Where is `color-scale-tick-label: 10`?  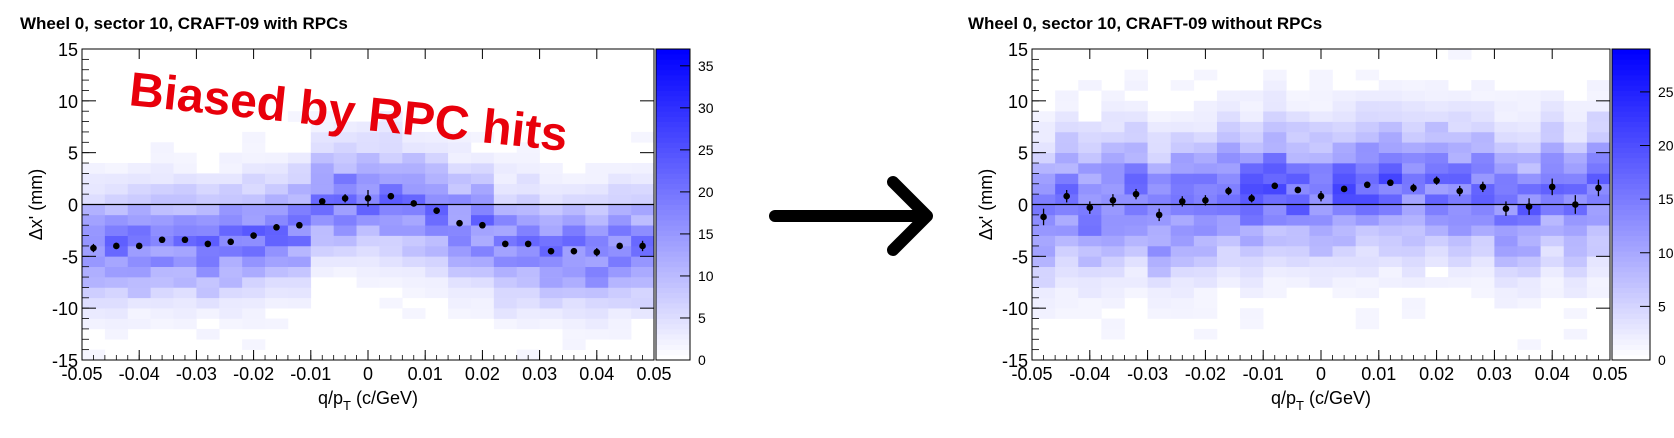 color-scale-tick-label: 10 is located at coordinates (706, 276).